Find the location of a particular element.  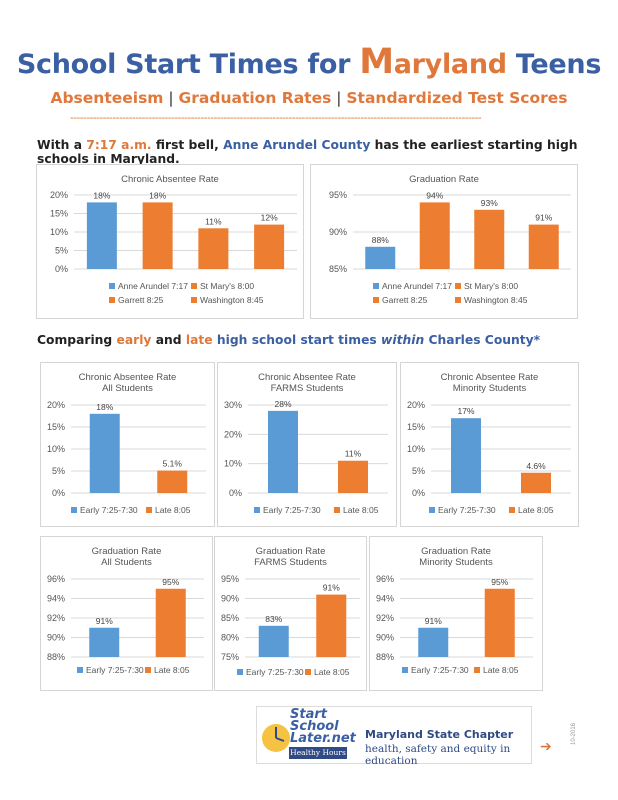

legend-label: Garrett 8:25 is located at coordinates (141, 300).